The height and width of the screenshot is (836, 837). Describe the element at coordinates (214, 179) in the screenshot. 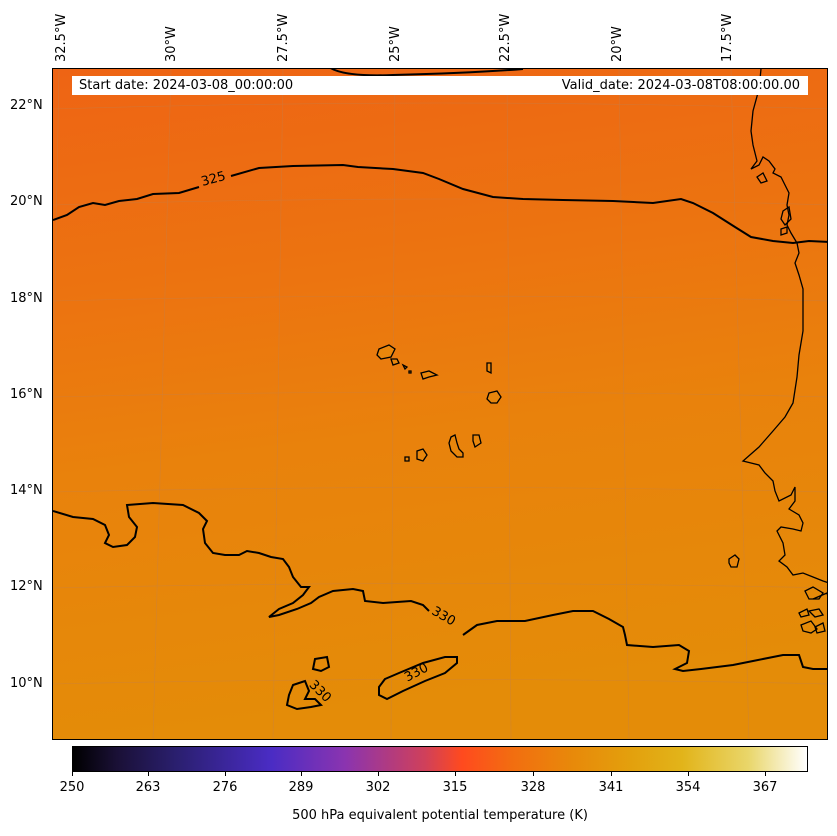

I see `contour-label-325: 325` at that location.